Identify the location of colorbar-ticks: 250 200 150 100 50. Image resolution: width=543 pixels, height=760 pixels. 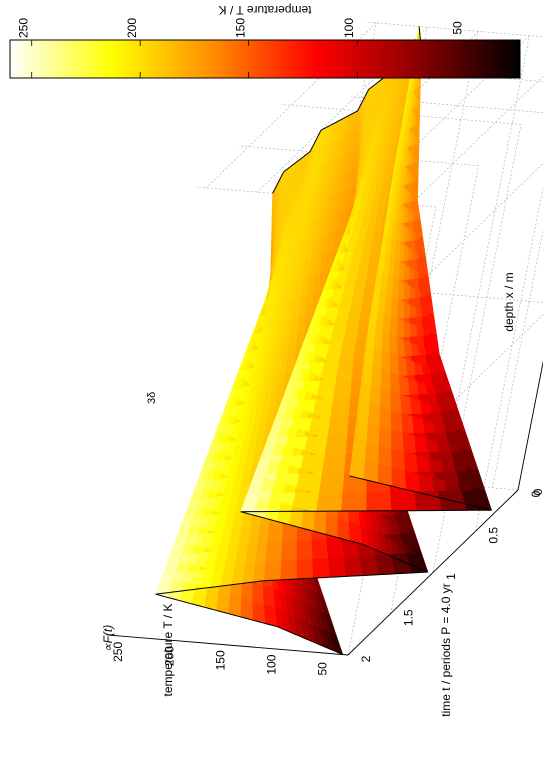
(242, 48).